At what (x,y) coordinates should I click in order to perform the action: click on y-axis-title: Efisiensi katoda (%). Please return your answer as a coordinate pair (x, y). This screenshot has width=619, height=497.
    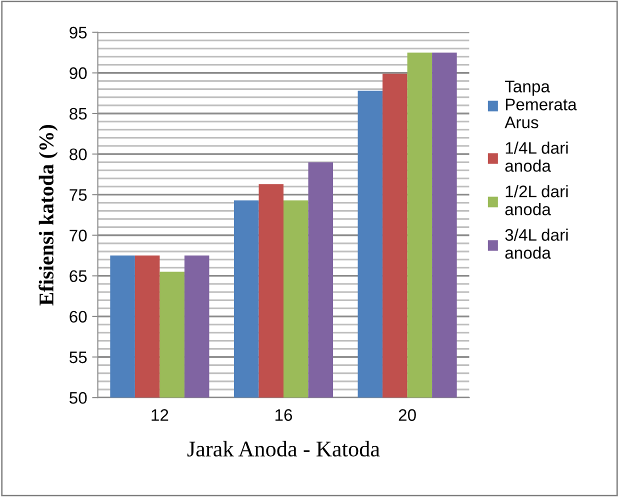
    Looking at the image, I should click on (48, 215).